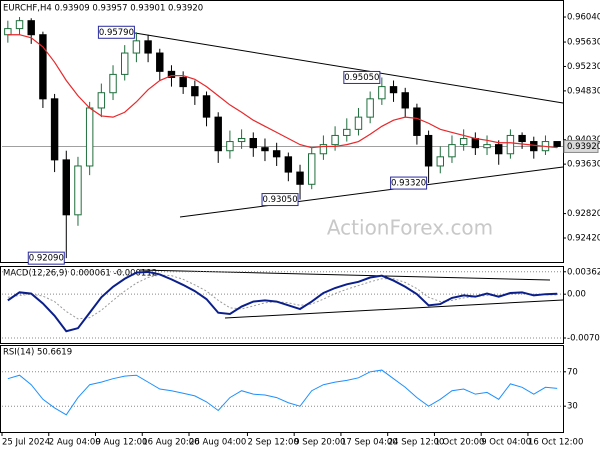 This screenshot has width=600, height=454. What do you see at coordinates (319, 443) in the screenshot?
I see `x-tick-label: 9 Sep 20:00` at bounding box center [319, 443].